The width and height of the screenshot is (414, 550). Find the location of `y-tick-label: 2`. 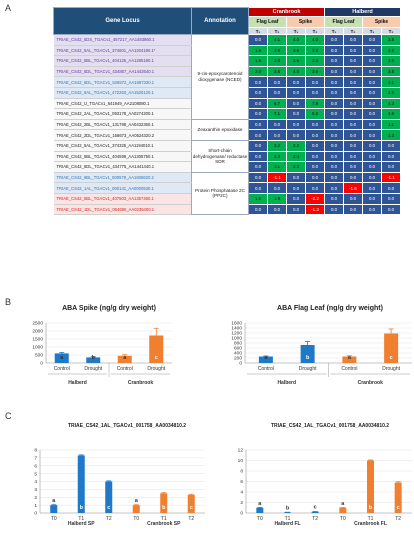

y-tick-label: 2 is located at coordinates (35, 498).